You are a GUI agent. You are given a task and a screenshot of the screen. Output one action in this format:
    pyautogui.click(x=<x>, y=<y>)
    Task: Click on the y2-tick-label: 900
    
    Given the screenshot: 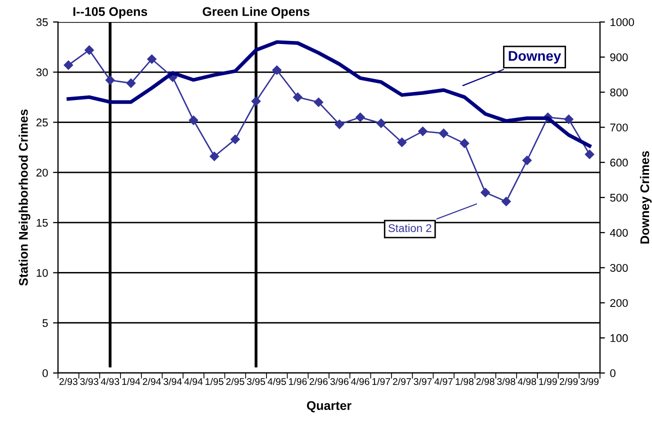 What is the action you would take?
    pyautogui.click(x=619, y=57)
    